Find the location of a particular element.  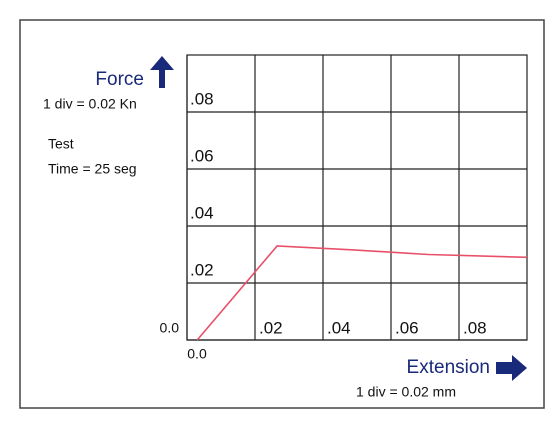

extension-scale: 1 div = 0.02 mm is located at coordinates (406, 392).